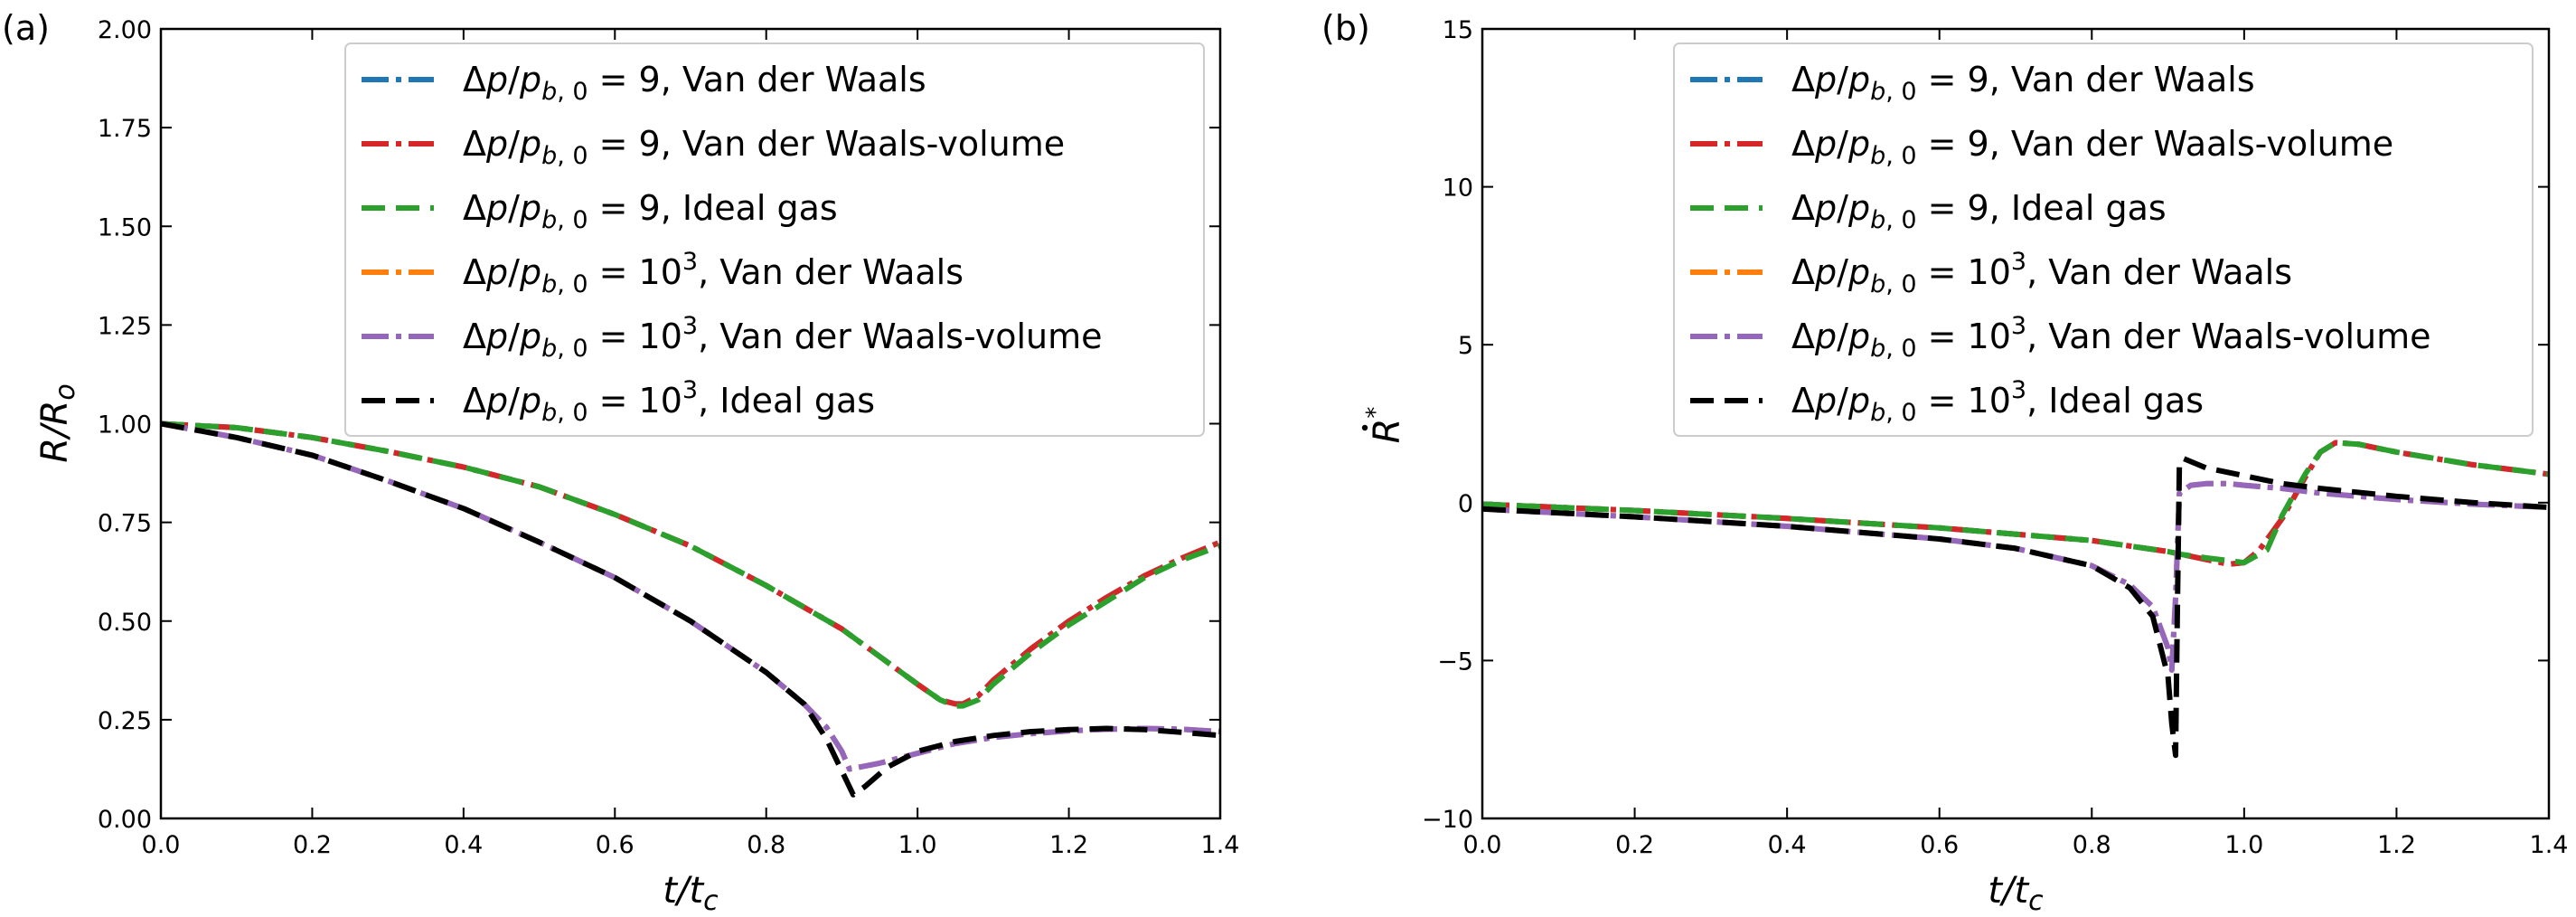  Describe the element at coordinates (2016, 893) in the screenshot. I see `x-axis-label-b: t/tc` at that location.